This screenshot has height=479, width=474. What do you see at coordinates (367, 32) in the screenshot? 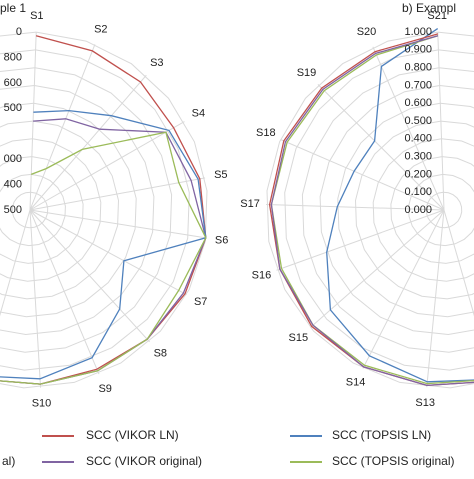
I see `axis-label-1-1: S20` at bounding box center [367, 32].